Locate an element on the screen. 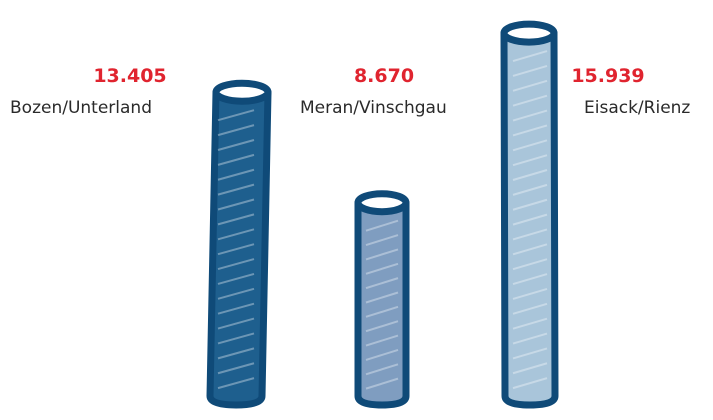 Image resolution: width=713 pixels, height=420 pixels. bar-bozen-unterland is located at coordinates (239, 244).